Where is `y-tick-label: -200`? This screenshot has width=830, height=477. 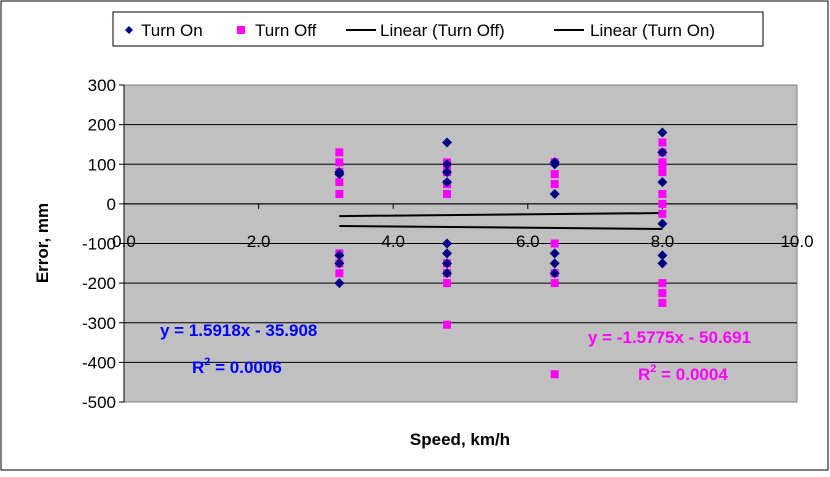
y-tick-label: -200 is located at coordinates (99, 283).